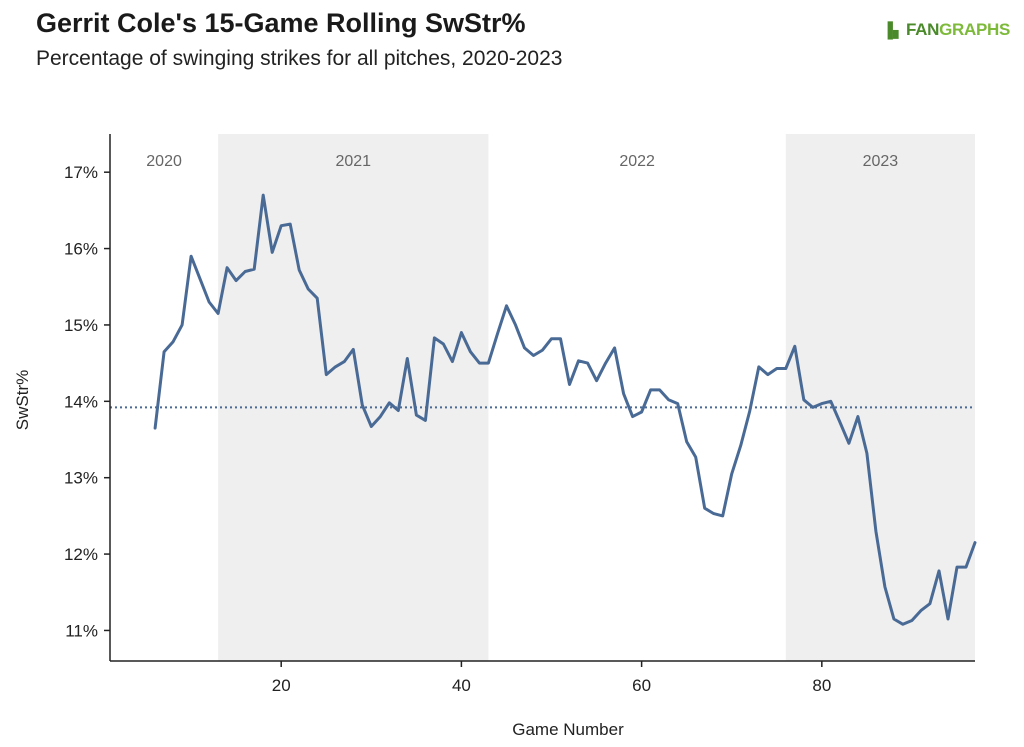 Image resolution: width=1024 pixels, height=747 pixels. Describe the element at coordinates (81, 249) in the screenshot. I see `y-tick-label: 16%` at that location.